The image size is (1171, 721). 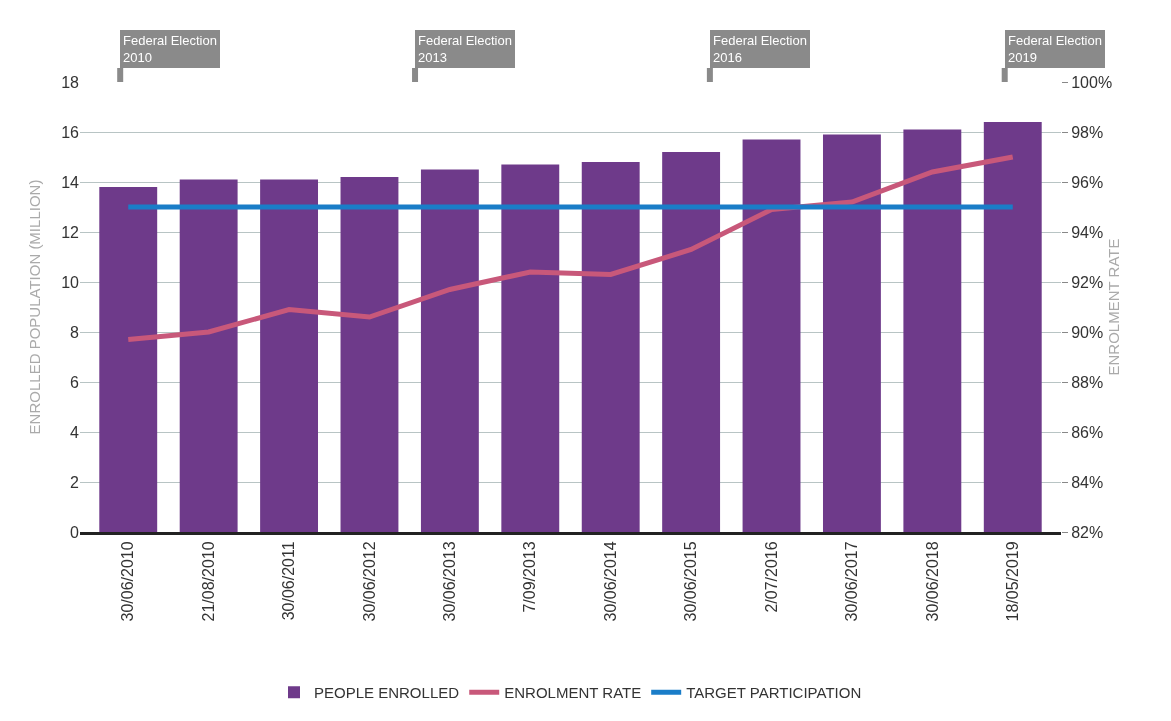 I want to click on y-tick-label: 18, so click(x=70, y=82).